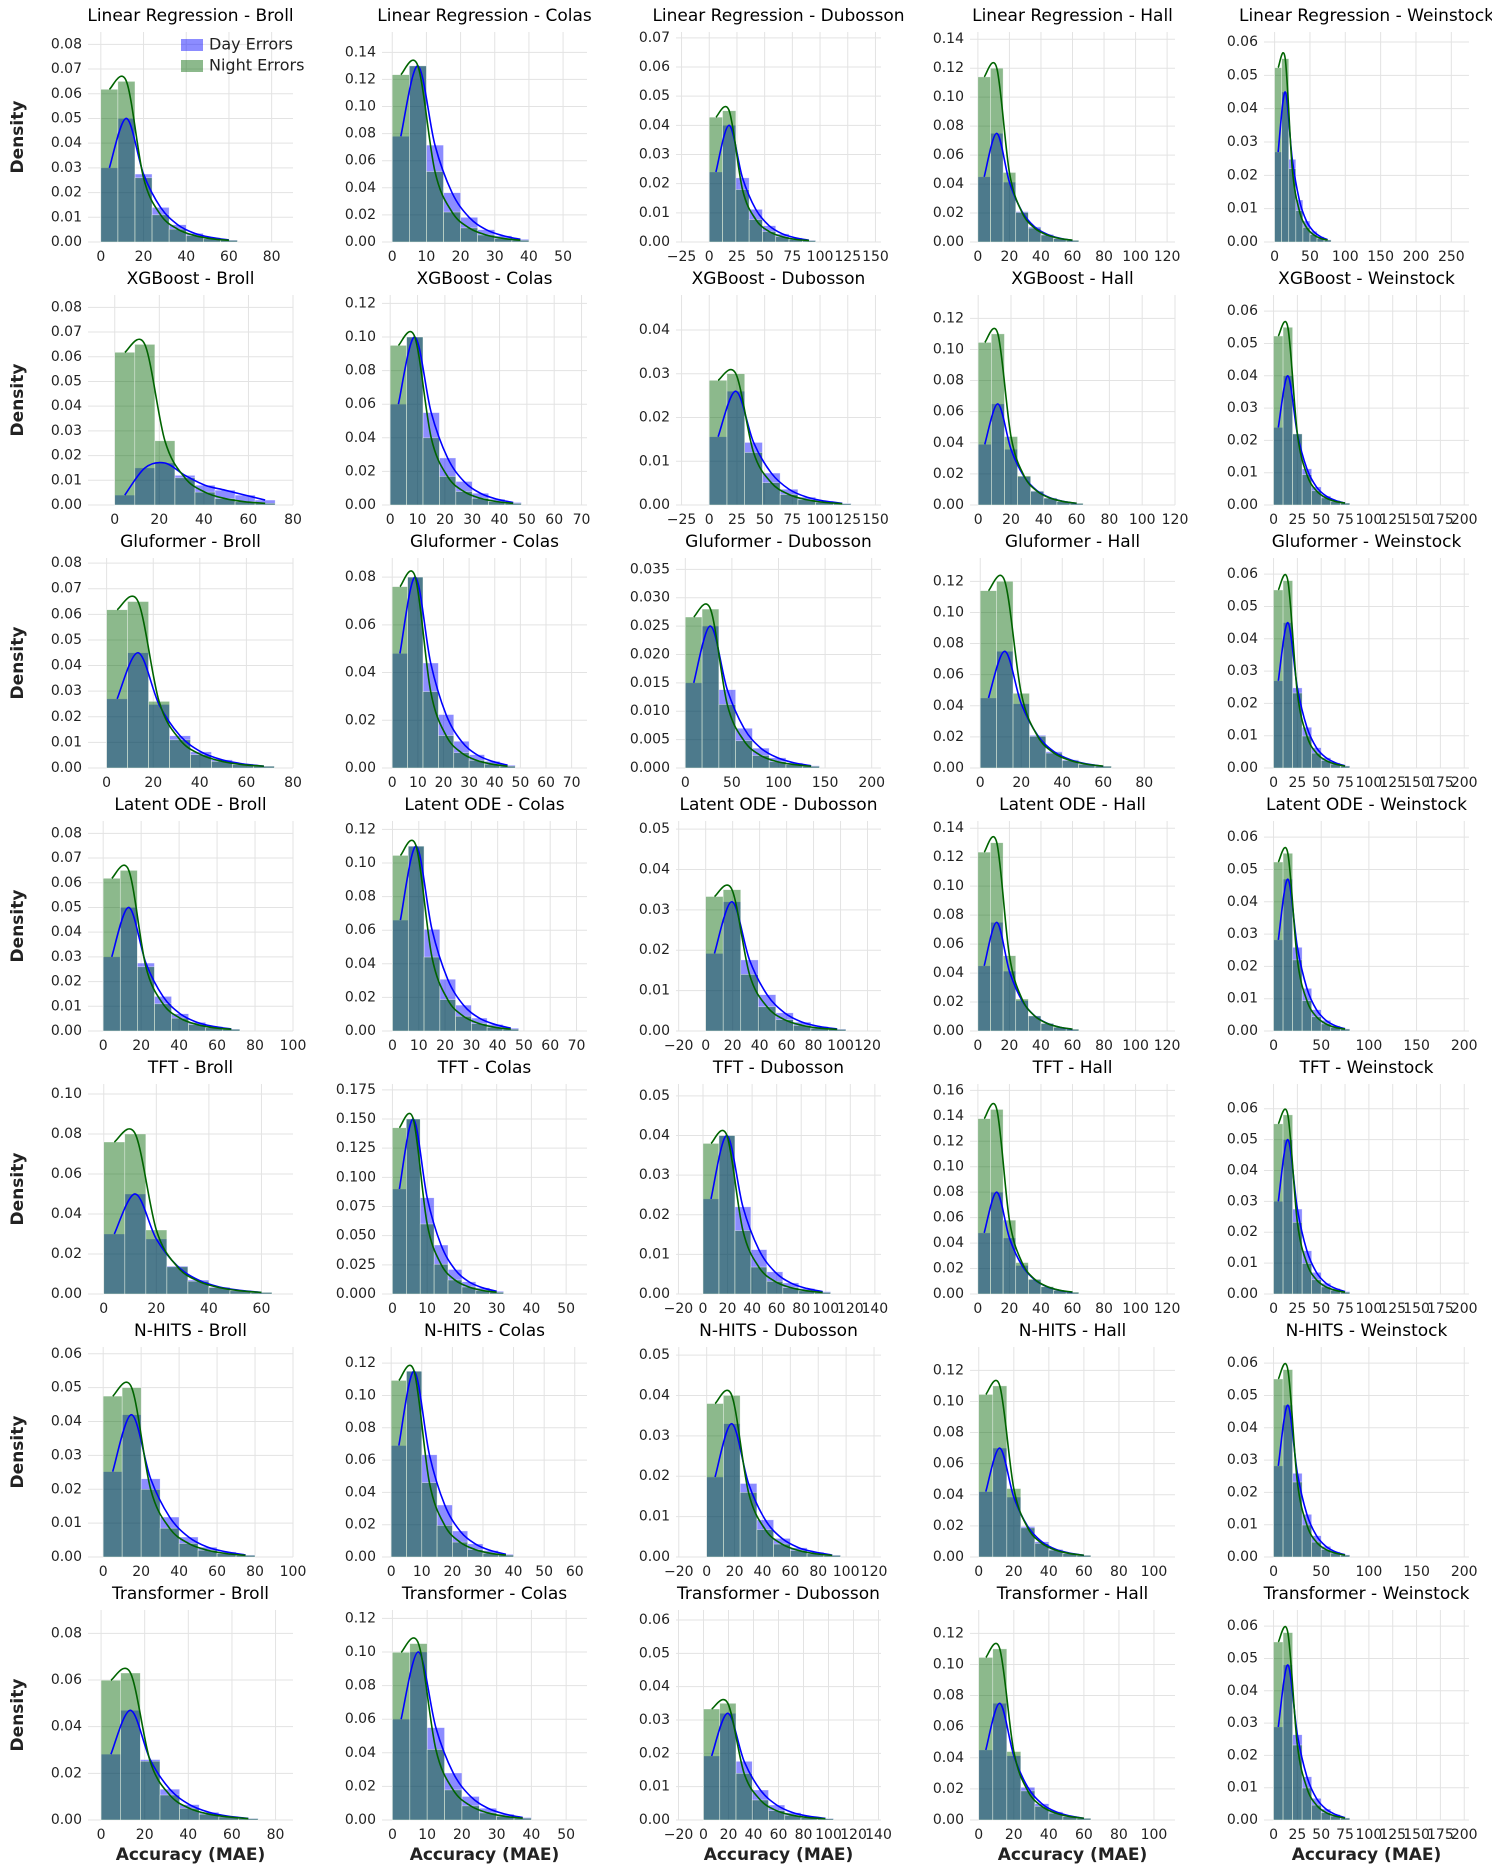 The image size is (1492, 1865). Describe the element at coordinates (1440, 783) in the screenshot. I see `x-tick-label: 175` at that location.